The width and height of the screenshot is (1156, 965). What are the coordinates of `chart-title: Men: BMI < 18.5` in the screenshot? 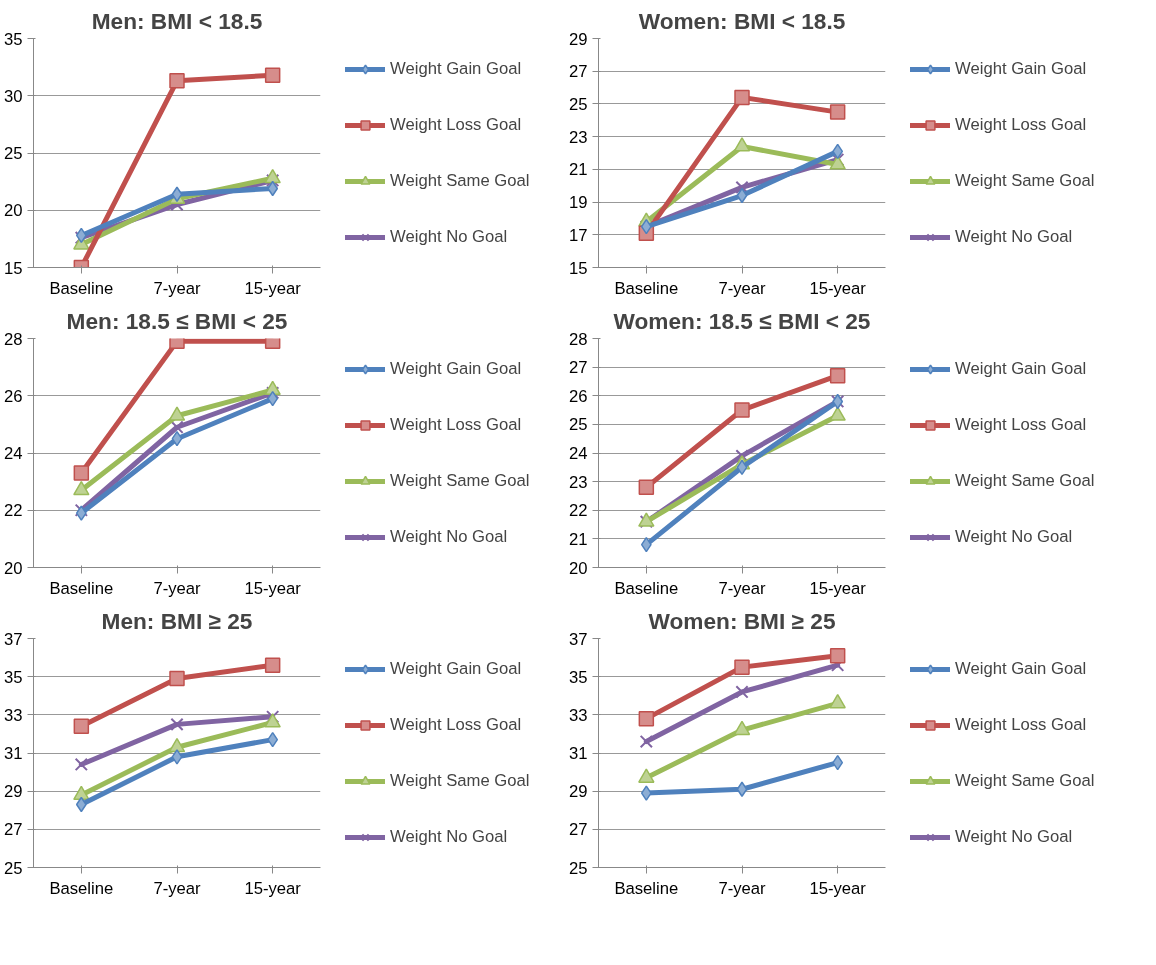 It's located at (177, 20).